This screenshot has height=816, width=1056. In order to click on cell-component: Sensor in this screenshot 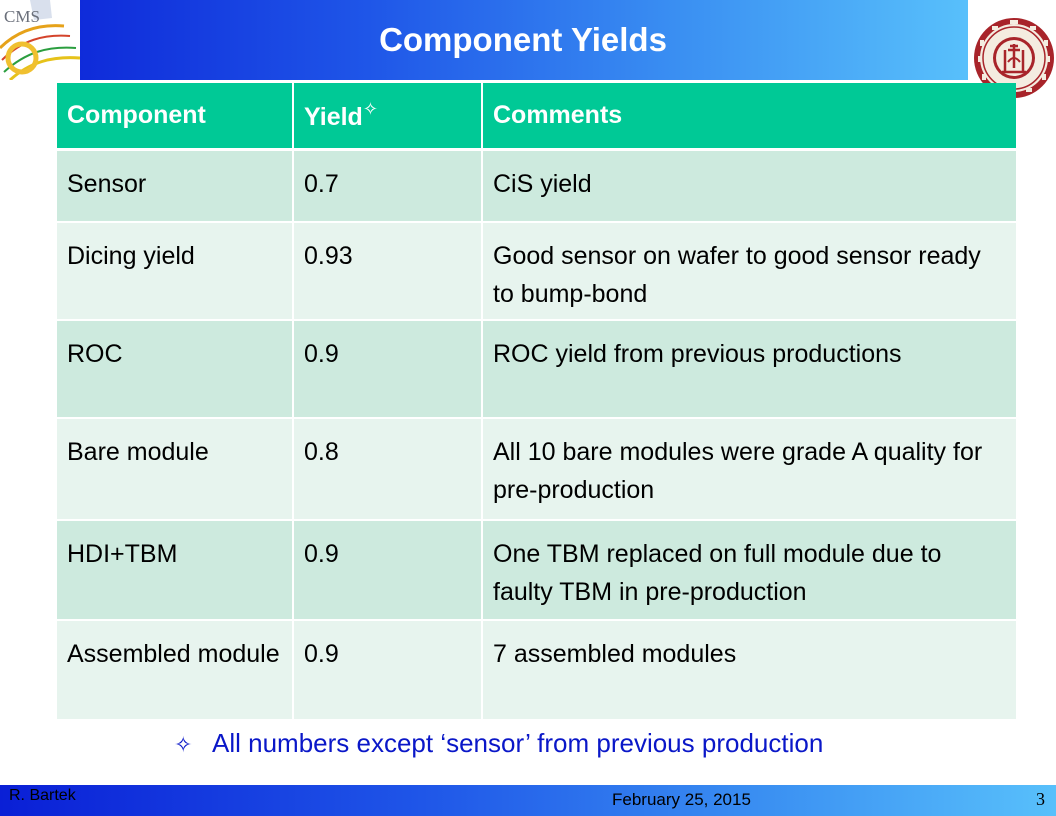, I will do `click(175, 186)`.